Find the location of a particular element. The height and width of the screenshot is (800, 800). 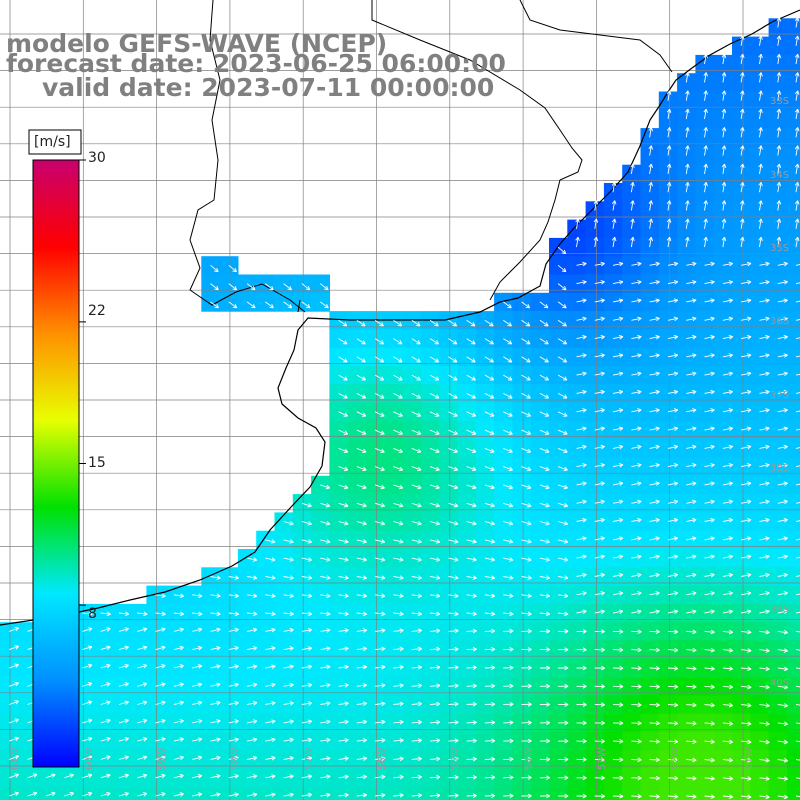

lat-label-35s: 35S is located at coordinates (780, 248).